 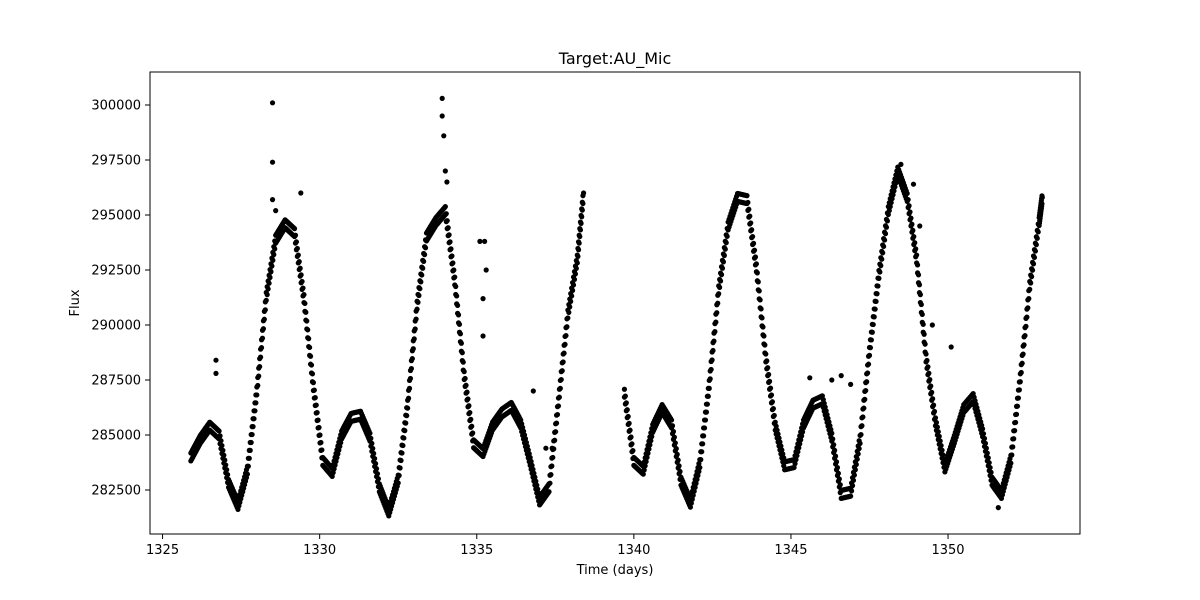 I want to click on y-tick-label: 282500, so click(x=116, y=491).